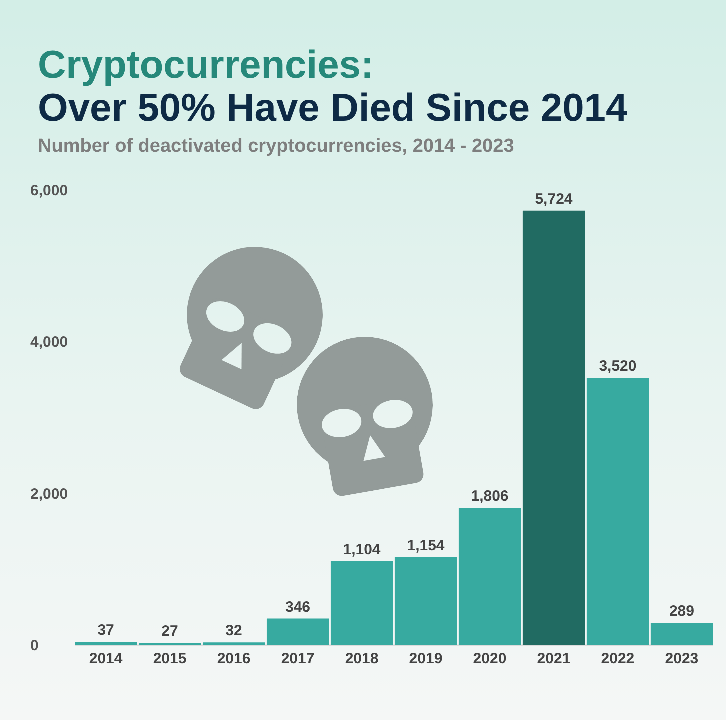 Image resolution: width=726 pixels, height=720 pixels. I want to click on y-tick-label: 6,000, so click(49, 191).